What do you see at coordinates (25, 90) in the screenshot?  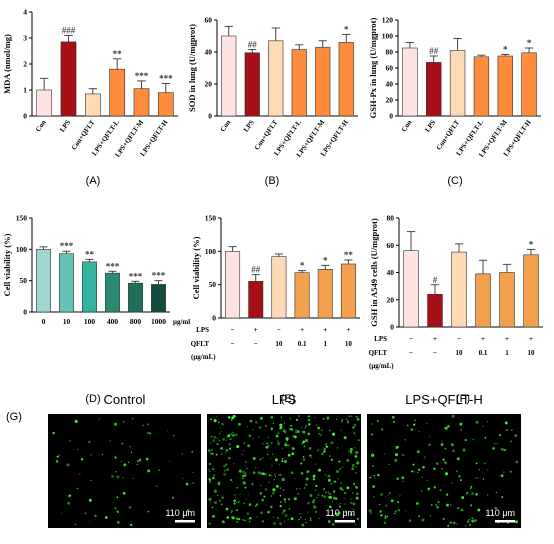 I see `y-tick-label: 1` at bounding box center [25, 90].